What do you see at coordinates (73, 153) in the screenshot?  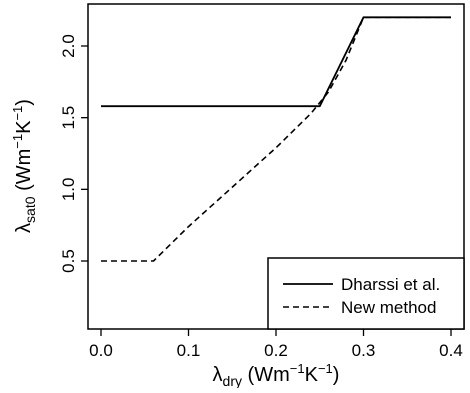 I see `y-axis: 0.5 1.0 1.5 2.0` at bounding box center [73, 153].